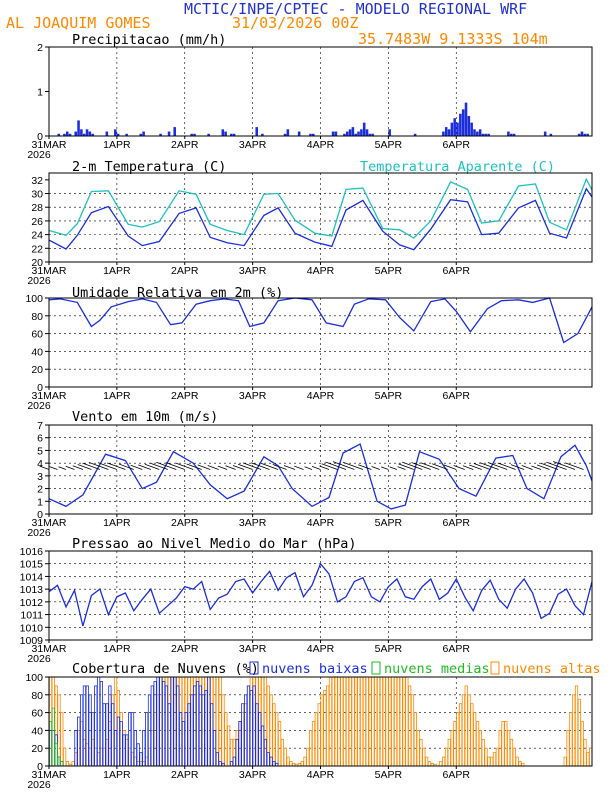 This screenshot has height=792, width=612. Describe the element at coordinates (315, 669) in the screenshot. I see `legend-low-label: nuvens baixas` at that location.